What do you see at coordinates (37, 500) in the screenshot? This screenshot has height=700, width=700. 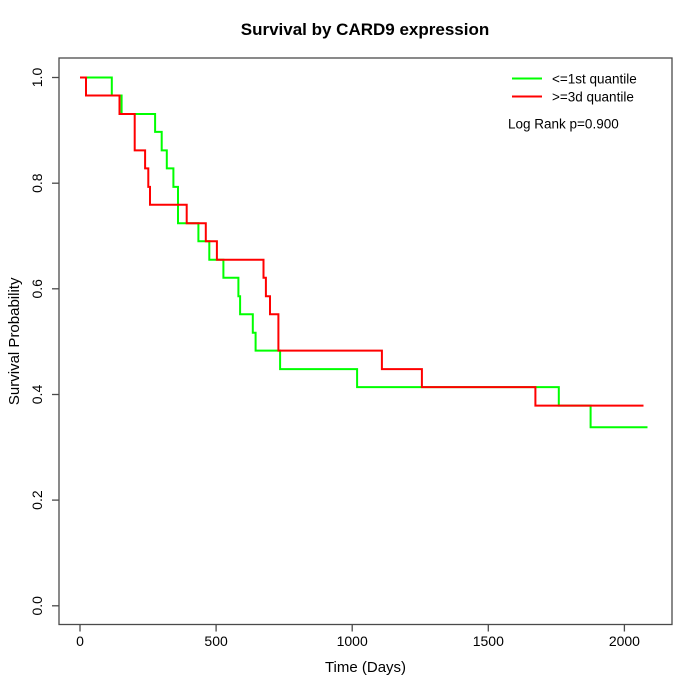 I see `y-tick-label: 0.2` at bounding box center [37, 500].